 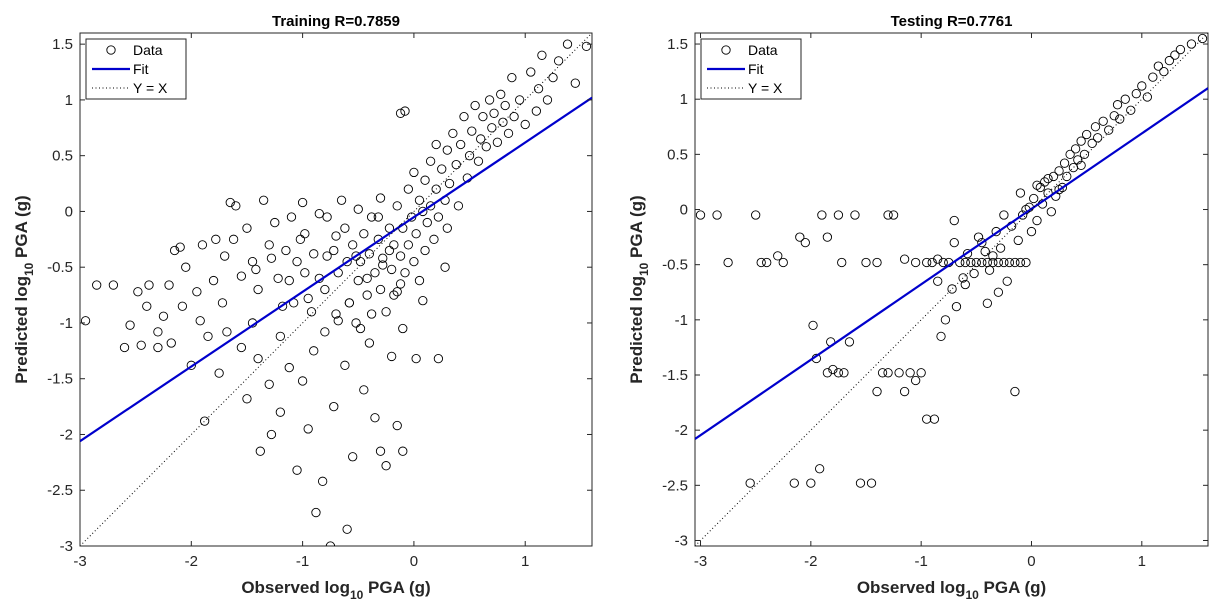 I want to click on x-tick-label: -1, so click(x=302, y=561).